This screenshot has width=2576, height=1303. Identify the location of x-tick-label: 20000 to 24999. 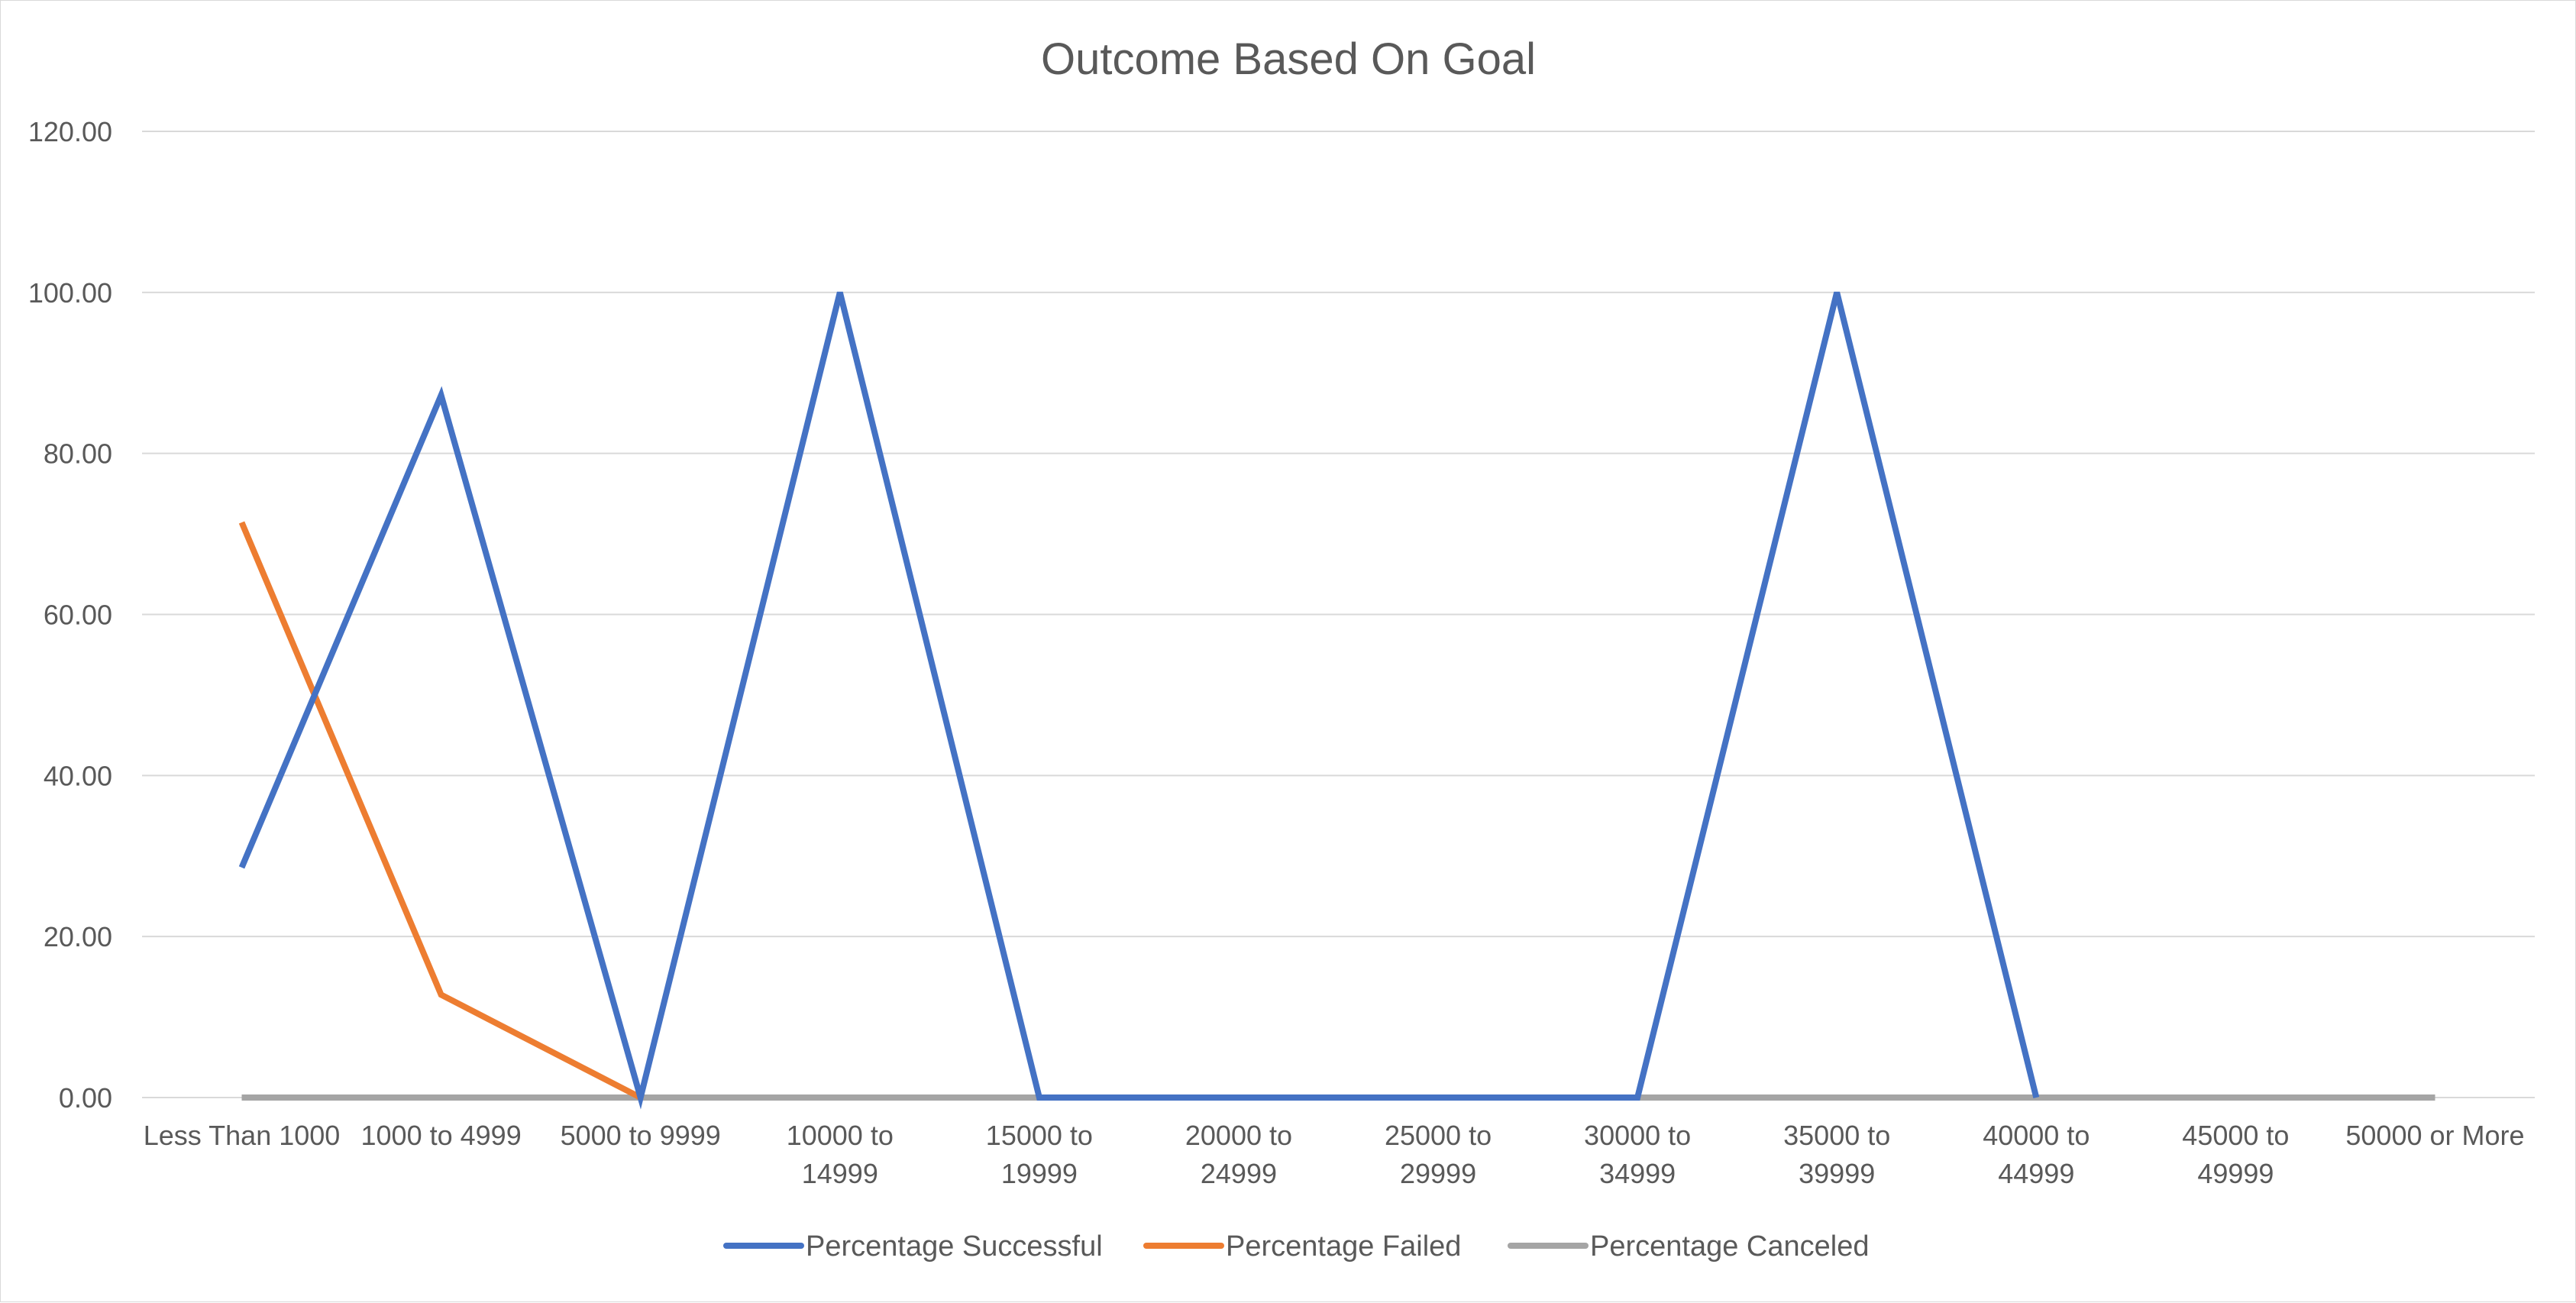
(1238, 1154).